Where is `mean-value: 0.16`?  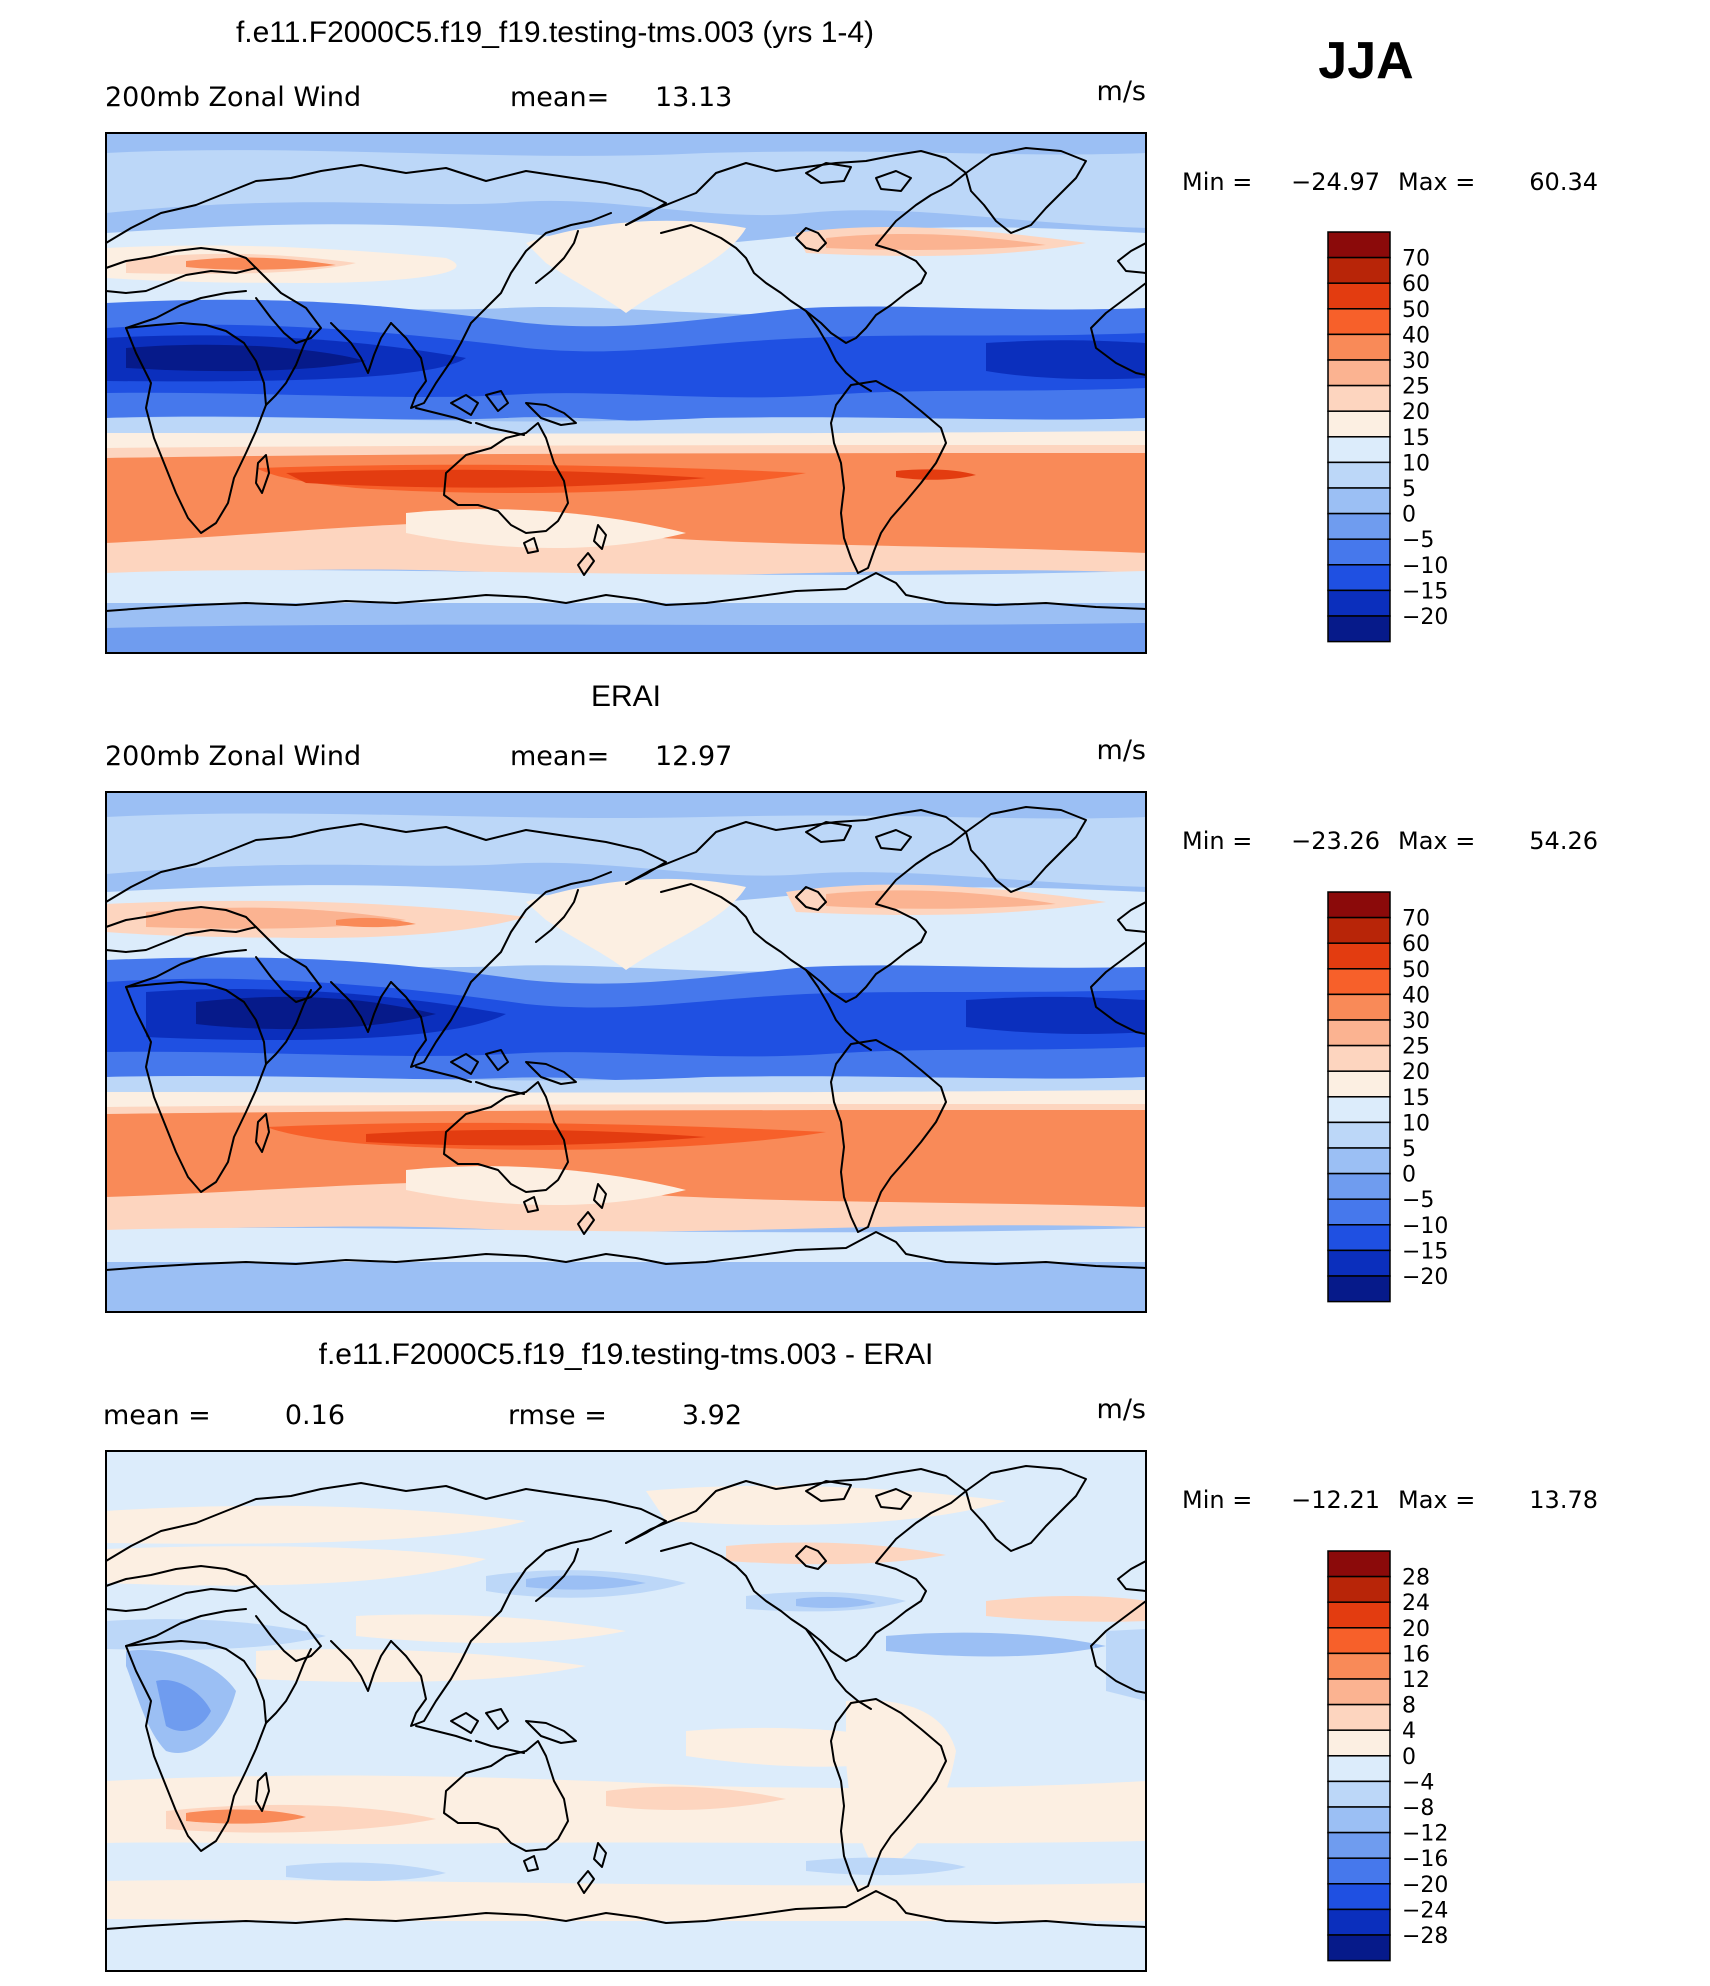
mean-value: 0.16 is located at coordinates (315, 1415).